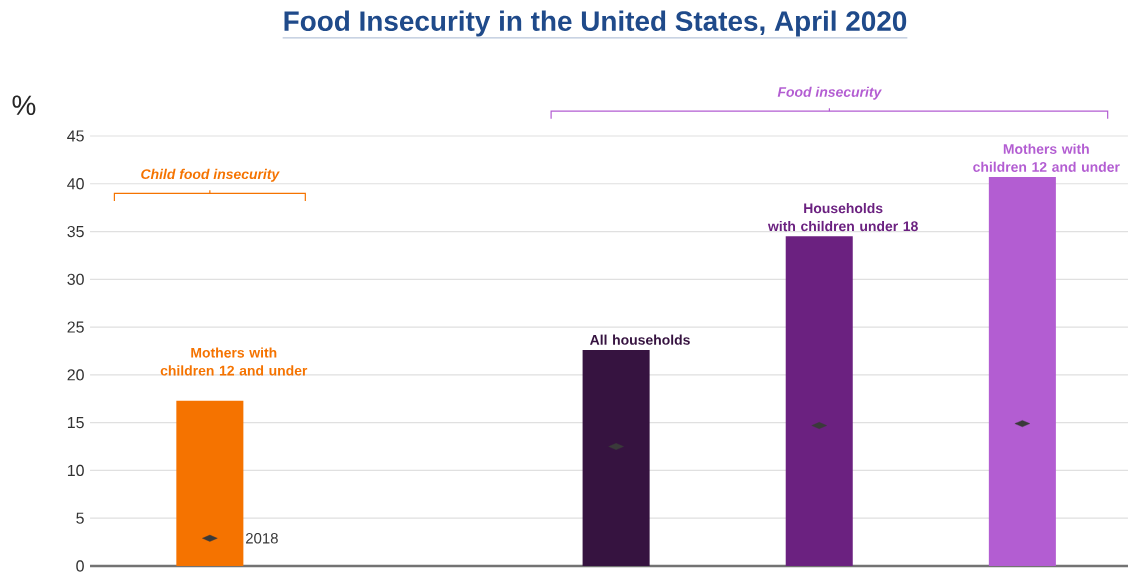 This screenshot has height=579, width=1128. I want to click on x-tick-label: Households with children under 18, so click(842, 217).